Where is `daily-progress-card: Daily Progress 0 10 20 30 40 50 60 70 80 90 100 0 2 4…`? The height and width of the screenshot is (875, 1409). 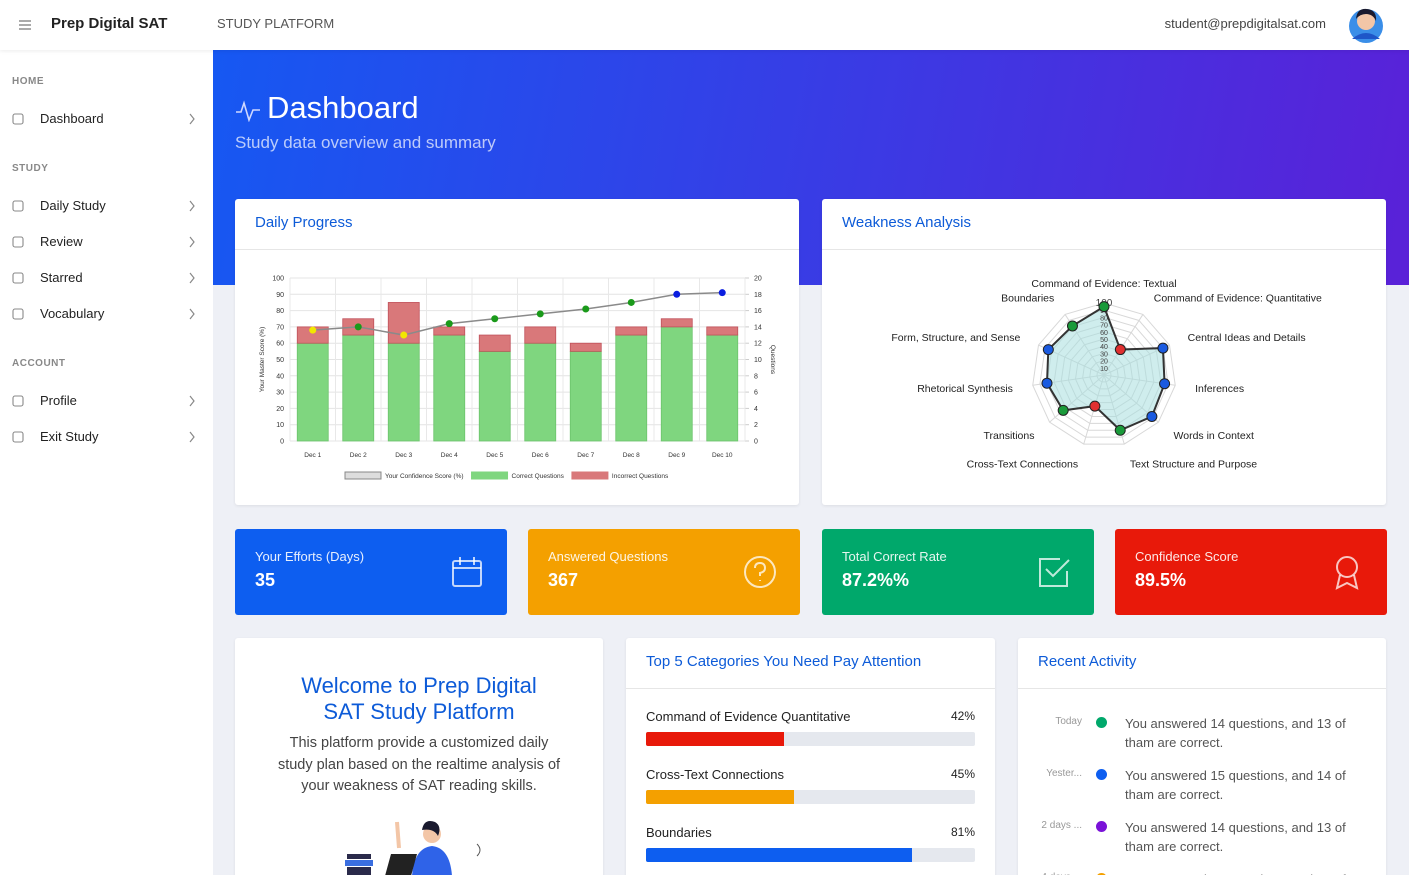
daily-progress-card: Daily Progress 0 10 20 30 40 50 60 70 80 90 100 0 2 4… is located at coordinates (517, 352).